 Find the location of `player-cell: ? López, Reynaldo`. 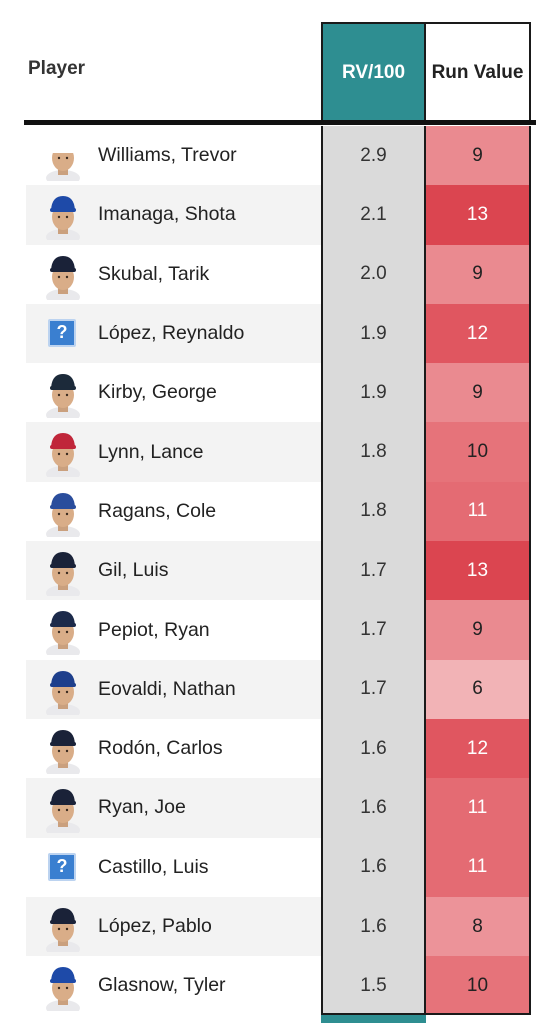

player-cell: ? López, Reynaldo is located at coordinates (173, 333).